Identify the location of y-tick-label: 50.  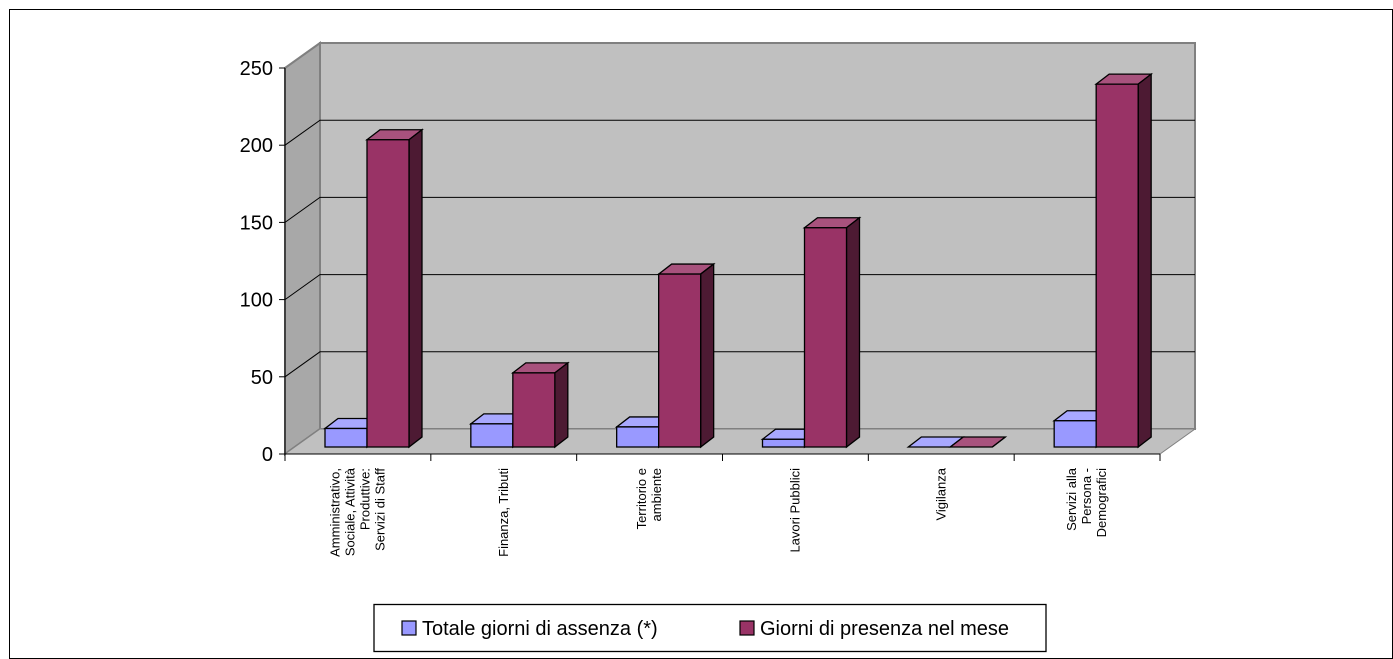
(262, 378).